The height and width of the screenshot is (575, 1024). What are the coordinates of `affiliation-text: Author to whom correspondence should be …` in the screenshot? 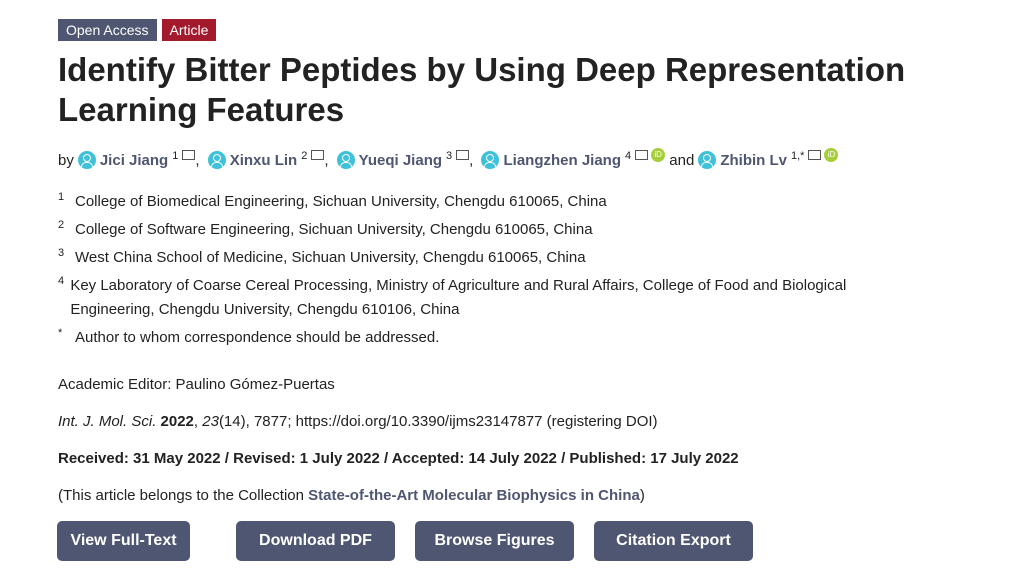 It's located at (257, 337).